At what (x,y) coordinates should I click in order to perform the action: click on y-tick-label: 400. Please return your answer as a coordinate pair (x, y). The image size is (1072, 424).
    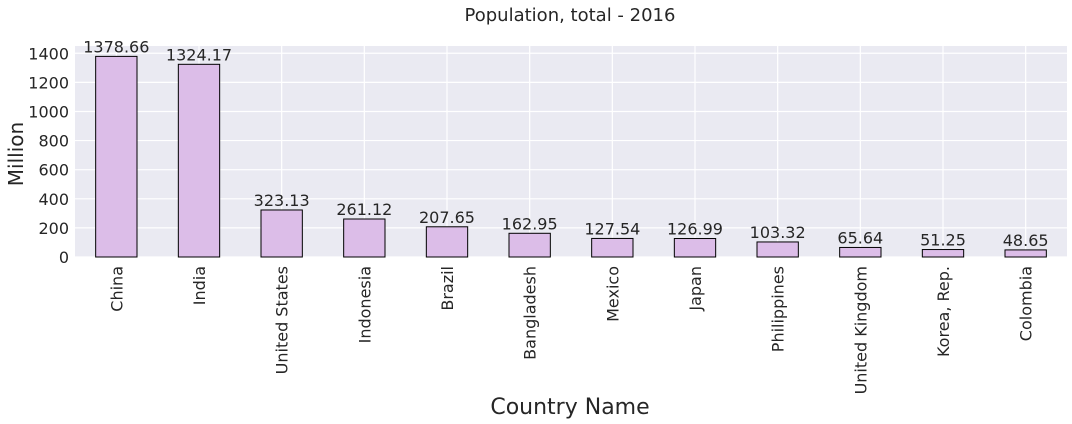
    Looking at the image, I should click on (53, 199).